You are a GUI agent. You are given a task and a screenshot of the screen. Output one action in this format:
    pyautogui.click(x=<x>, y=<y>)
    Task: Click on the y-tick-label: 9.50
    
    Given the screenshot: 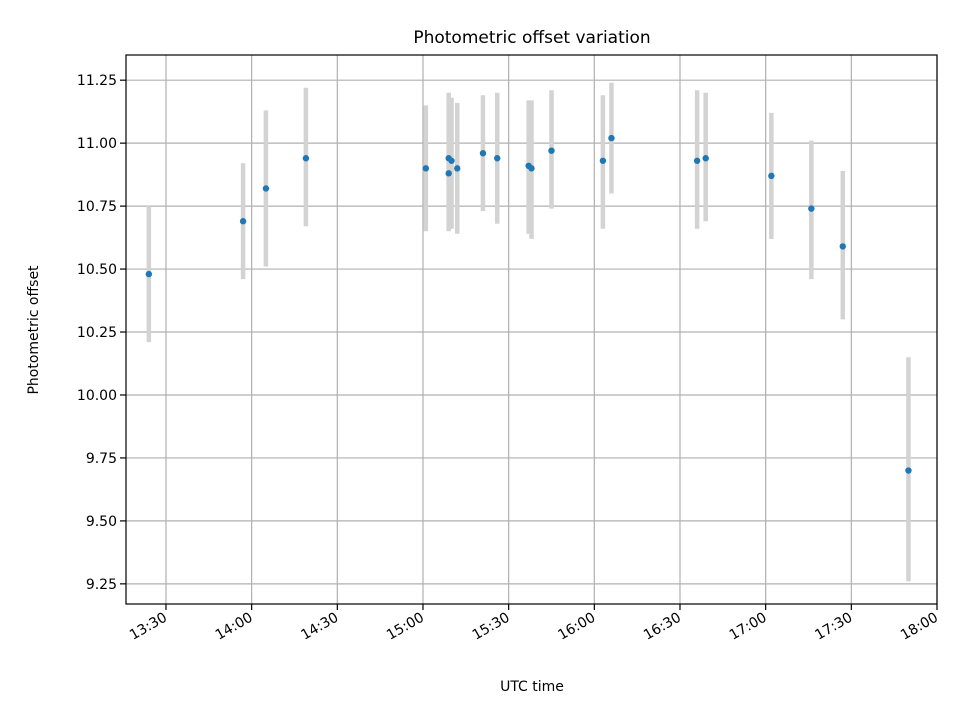 What is the action you would take?
    pyautogui.click(x=101, y=522)
    